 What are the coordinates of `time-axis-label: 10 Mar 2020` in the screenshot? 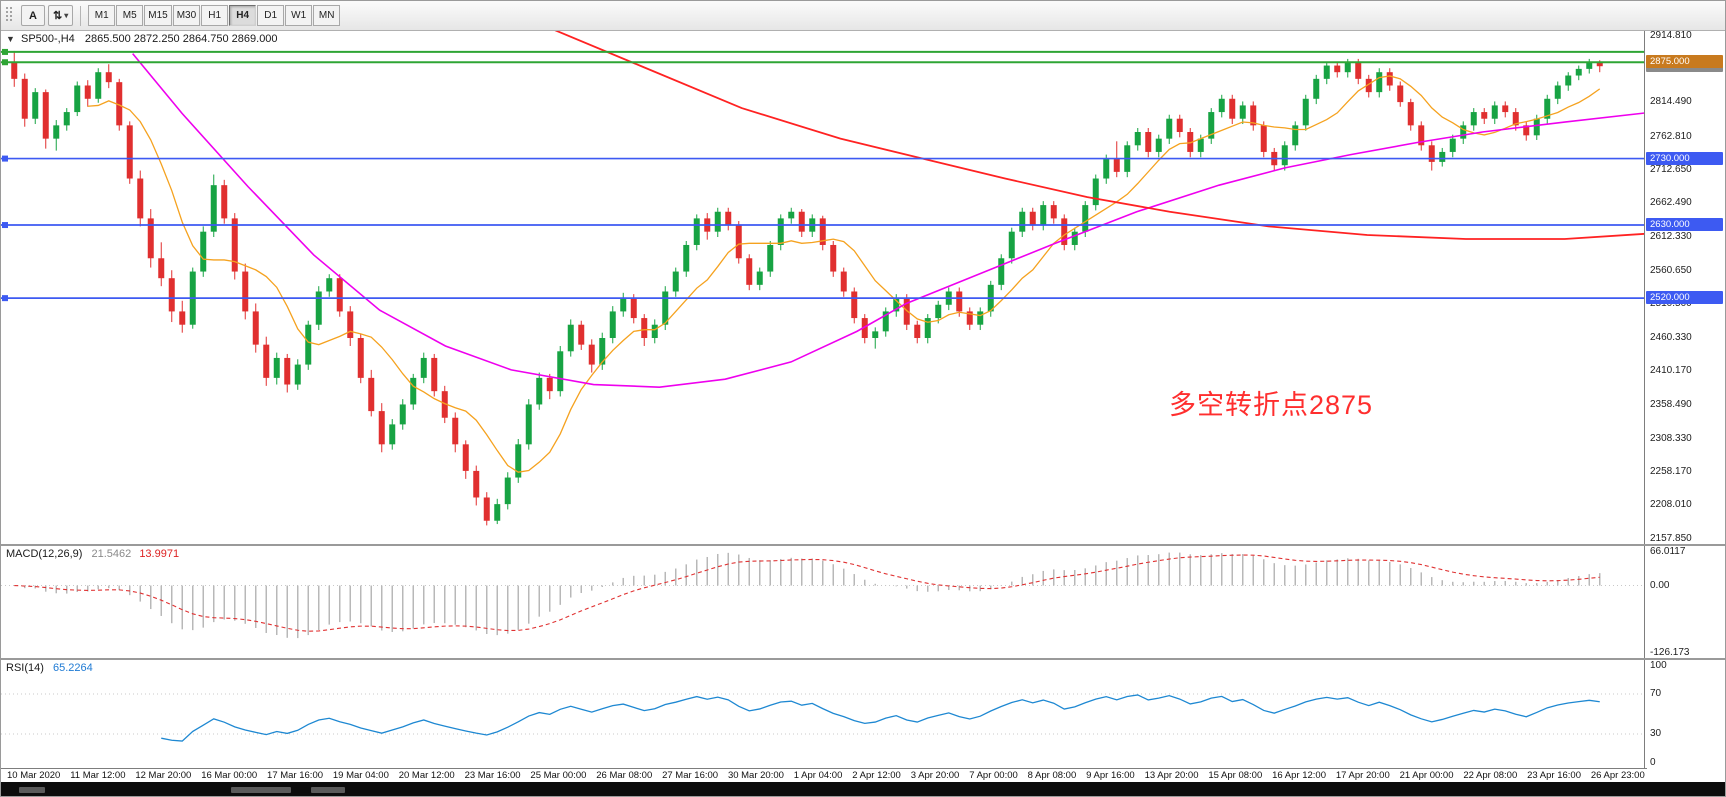 It's located at (34, 775).